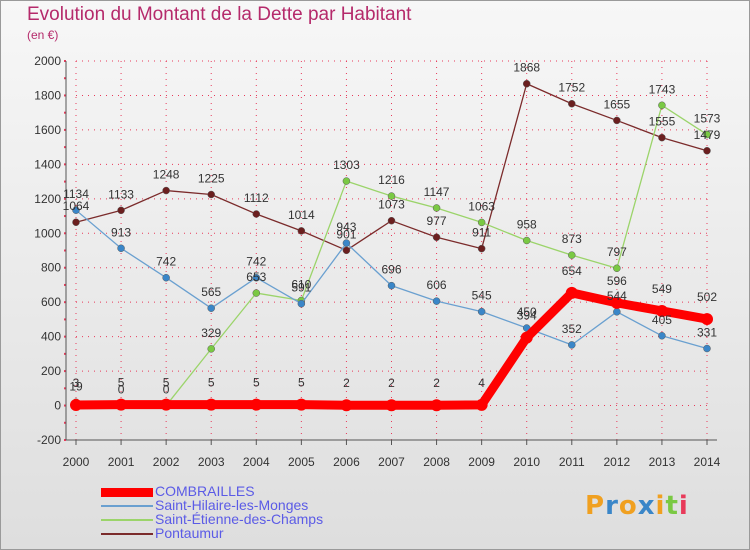 Image resolution: width=750 pixels, height=550 pixels. Describe the element at coordinates (437, 285) in the screenshot. I see `data-label: 606` at that location.